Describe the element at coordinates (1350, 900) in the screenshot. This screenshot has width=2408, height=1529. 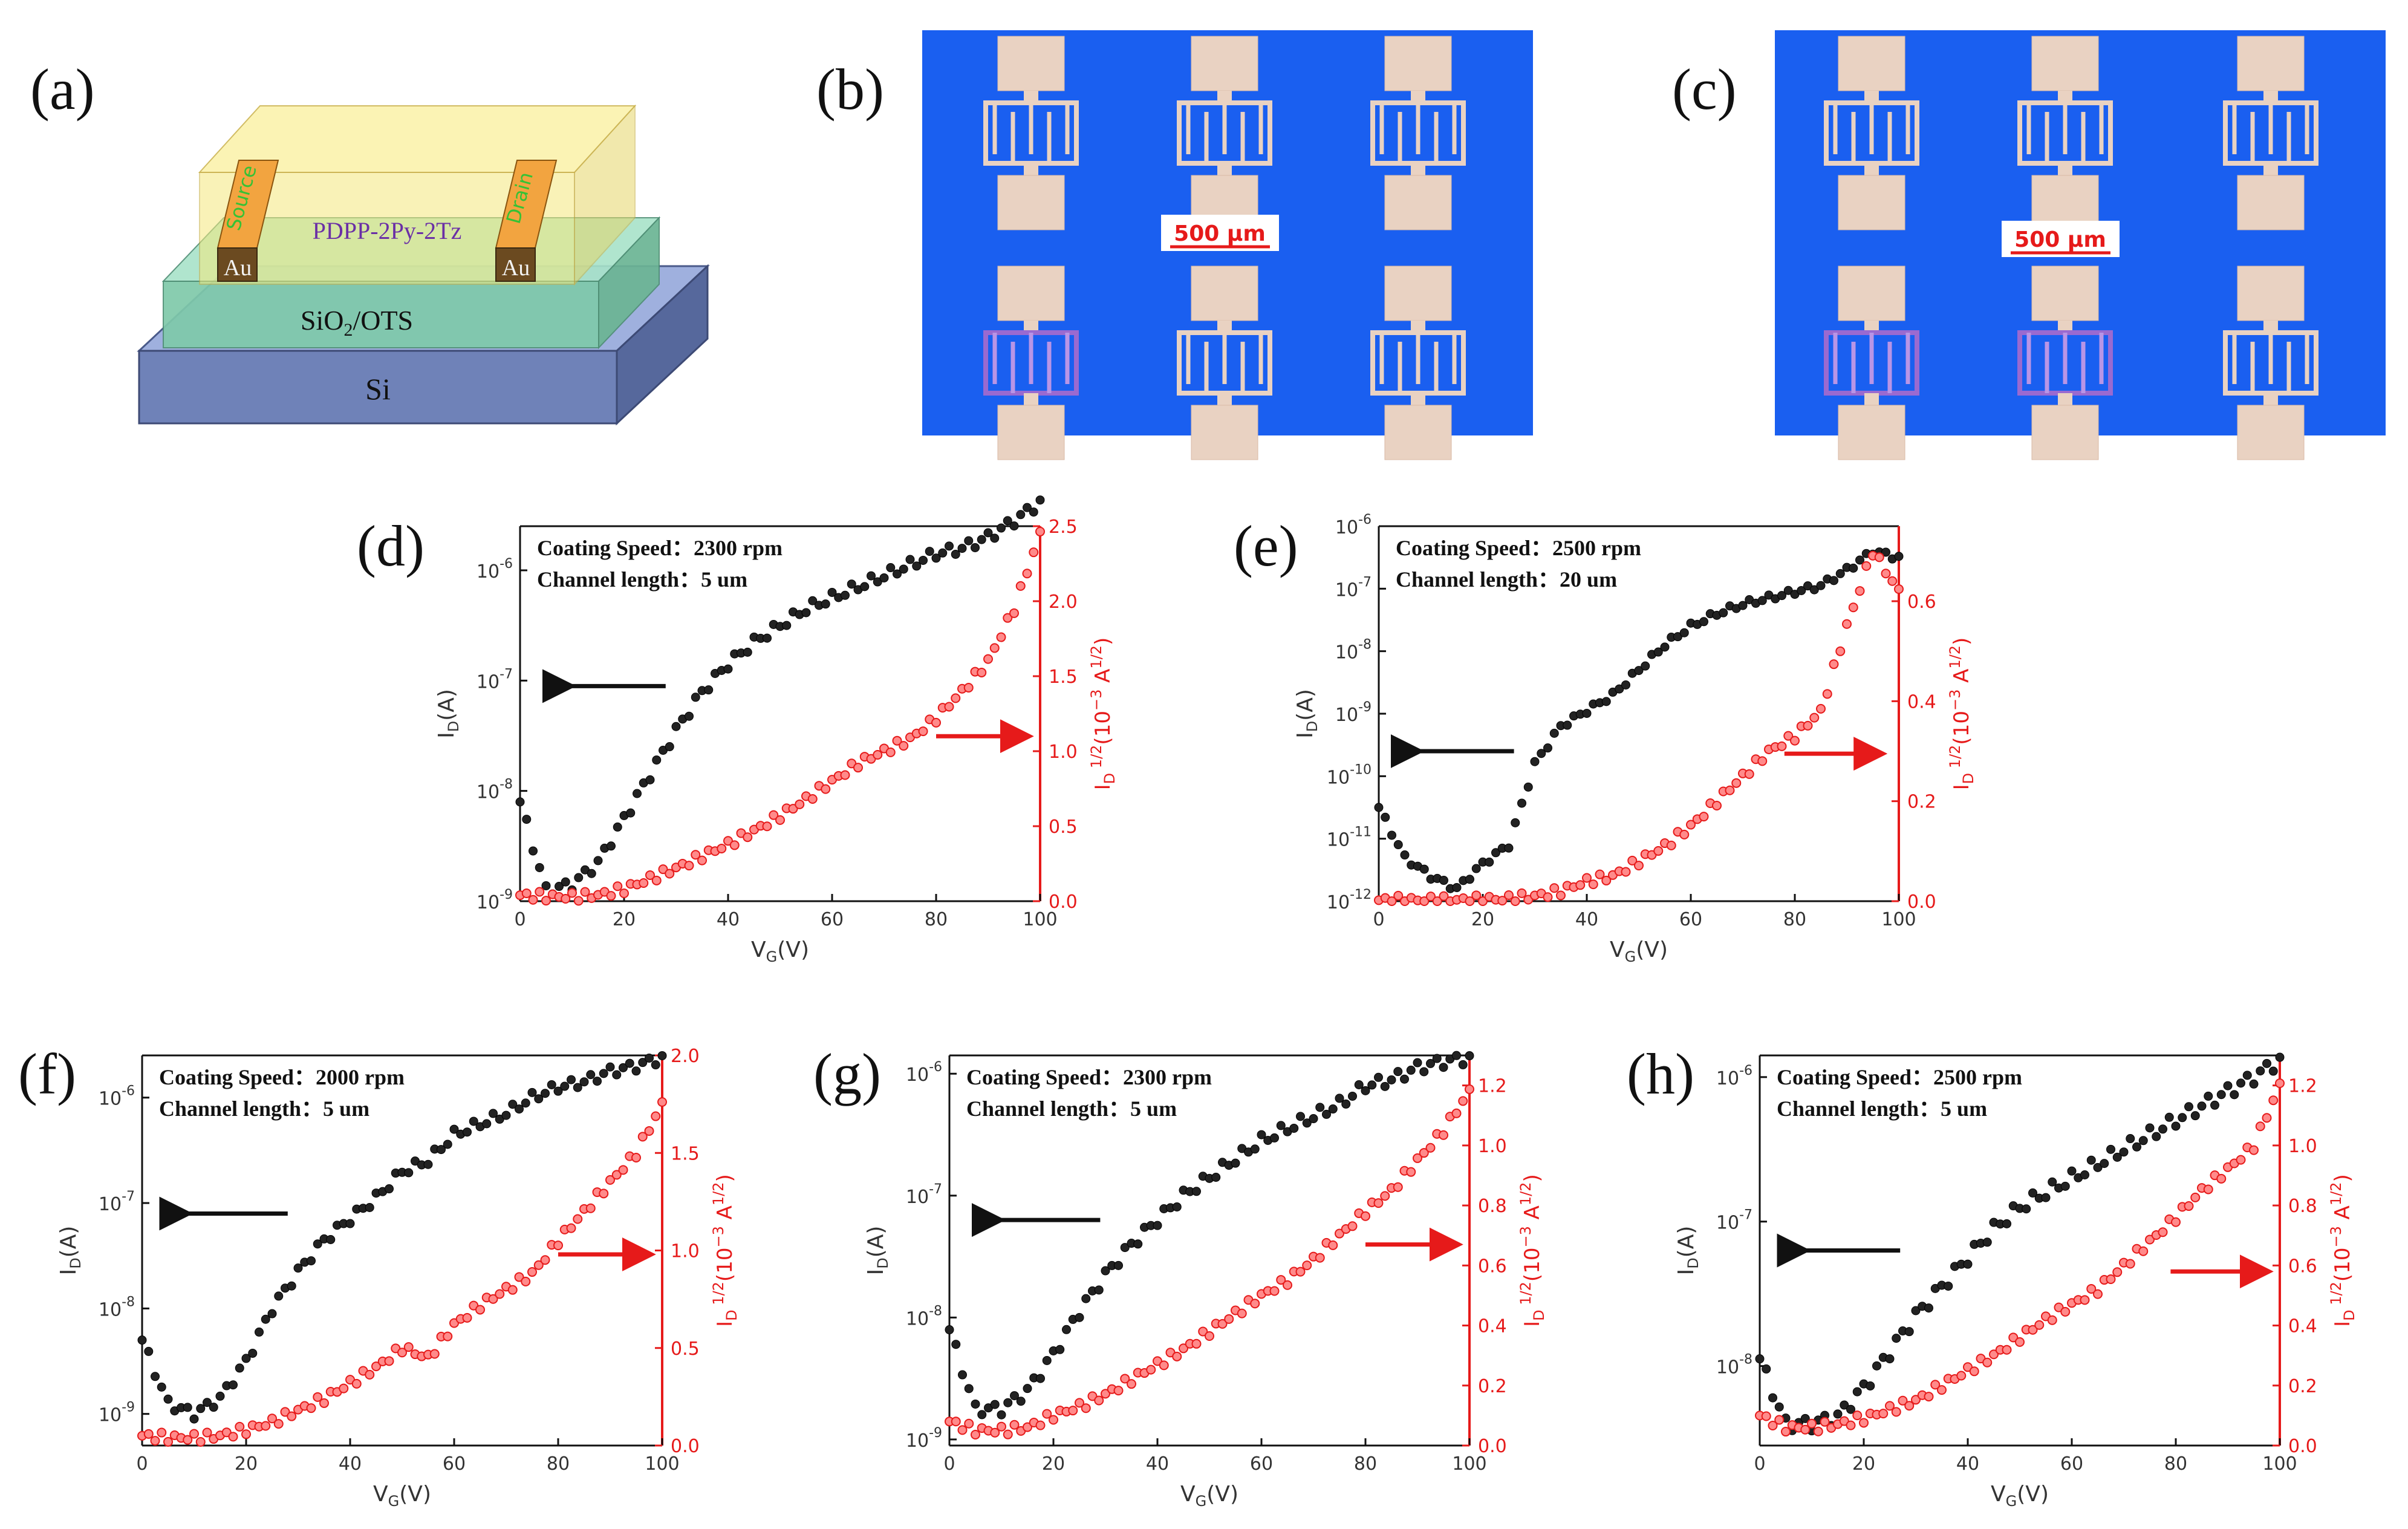
I see `chart-e-left-tick-label: 10-12` at that location.